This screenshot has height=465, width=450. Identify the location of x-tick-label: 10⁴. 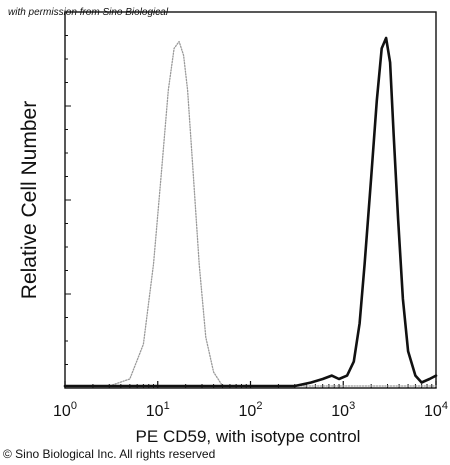
(436, 410).